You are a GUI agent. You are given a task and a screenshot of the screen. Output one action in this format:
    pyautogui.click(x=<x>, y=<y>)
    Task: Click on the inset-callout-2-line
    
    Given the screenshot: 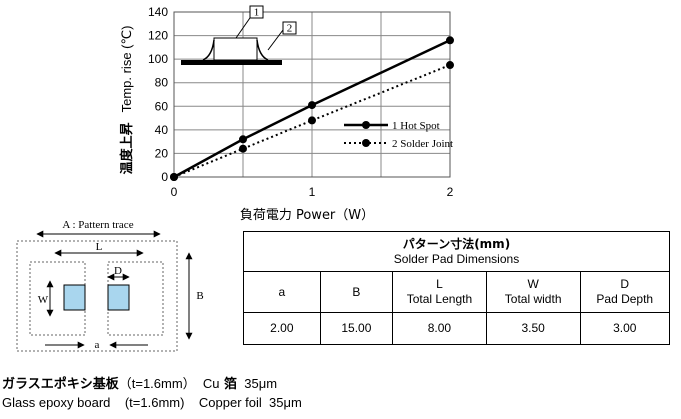 What is the action you would take?
    pyautogui.click(x=275, y=40)
    